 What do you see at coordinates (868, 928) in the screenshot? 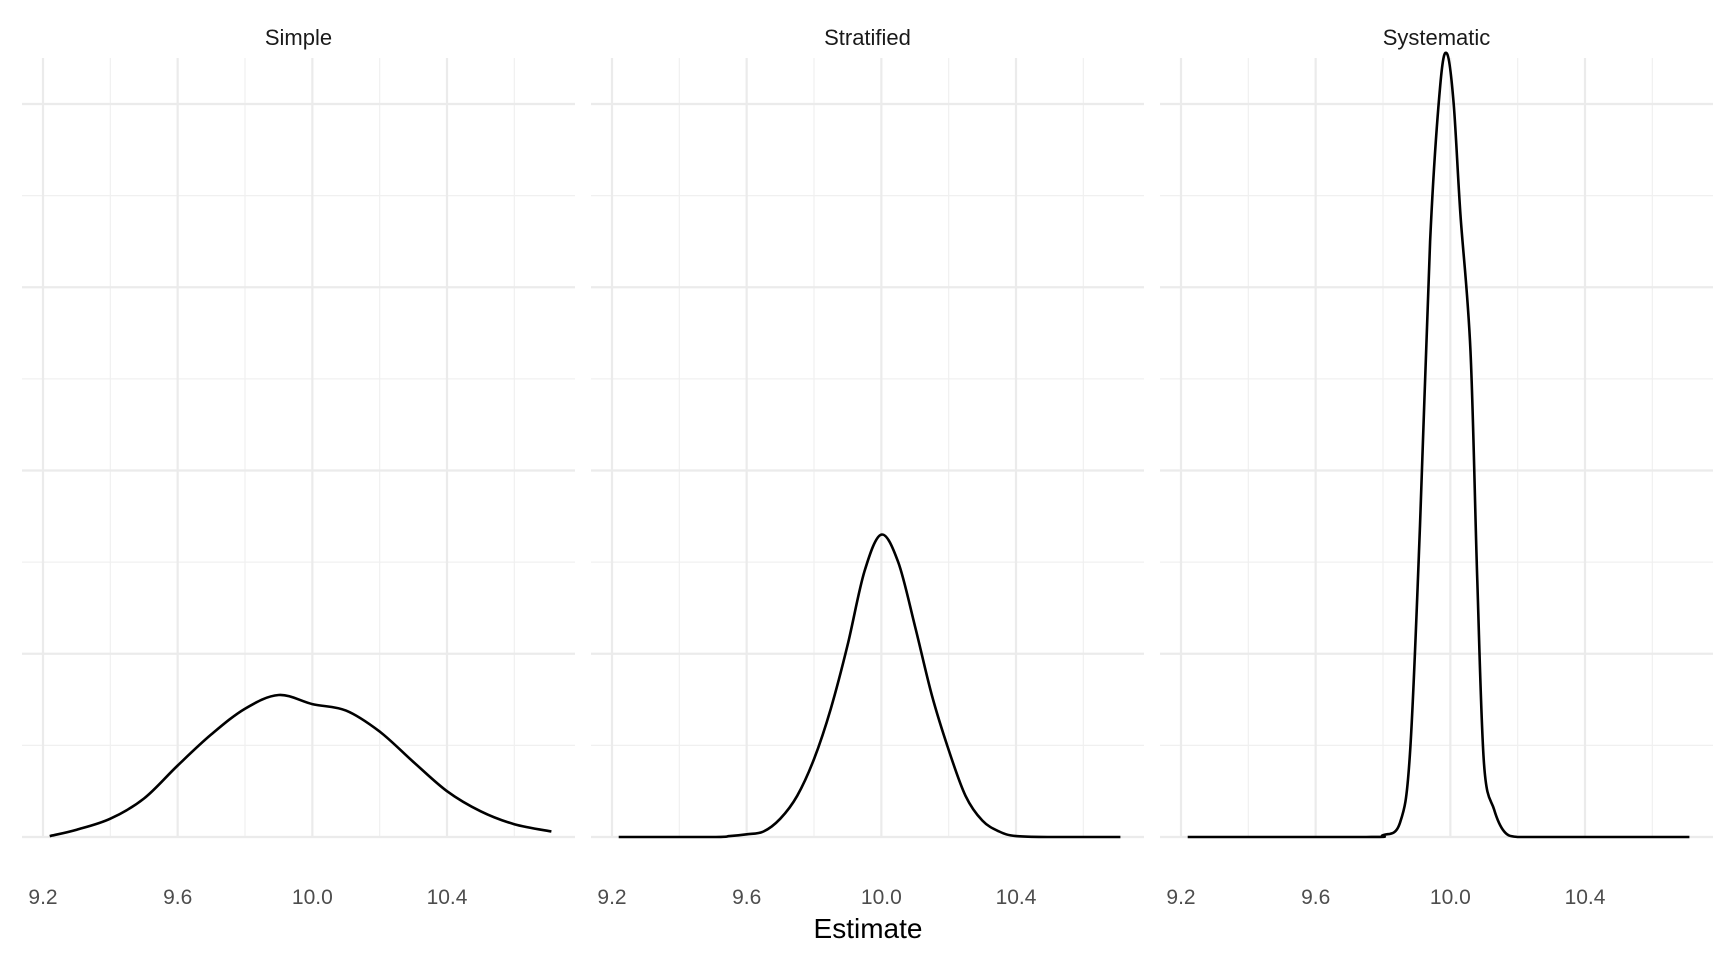
I see `x-axis-title: Estimate` at bounding box center [868, 928].